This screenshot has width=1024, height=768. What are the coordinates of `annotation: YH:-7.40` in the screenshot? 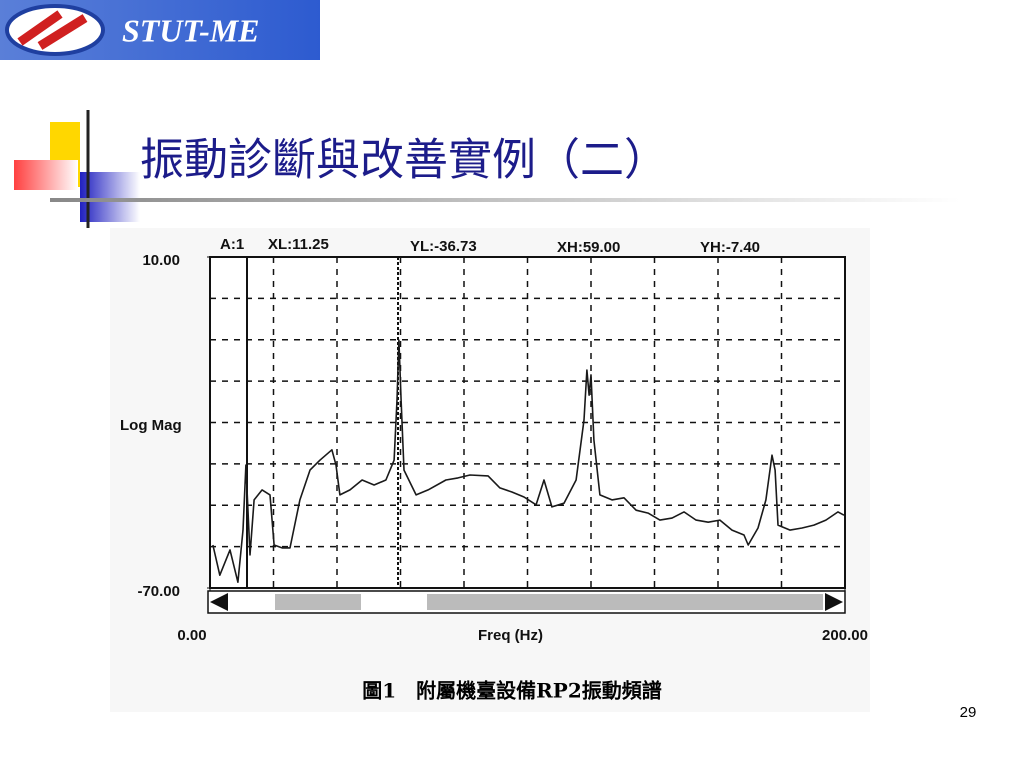 It's located at (730, 247).